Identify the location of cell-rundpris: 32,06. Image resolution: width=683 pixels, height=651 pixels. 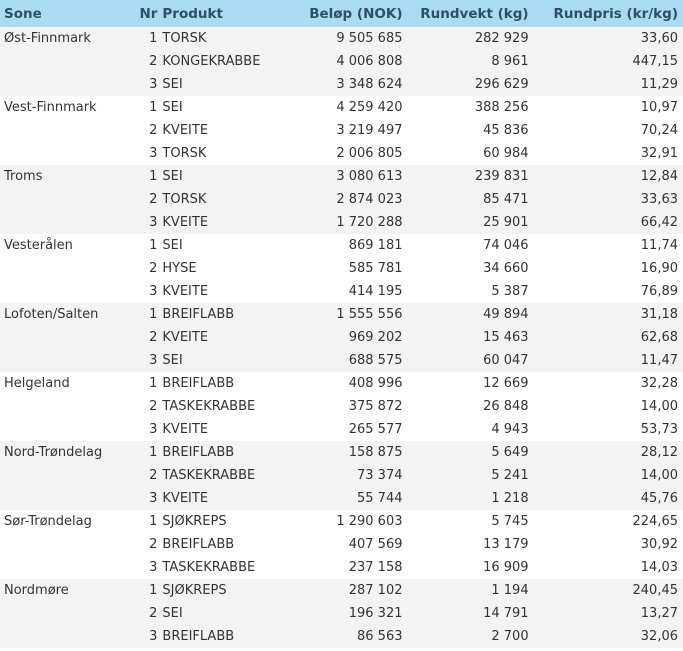
(605, 636).